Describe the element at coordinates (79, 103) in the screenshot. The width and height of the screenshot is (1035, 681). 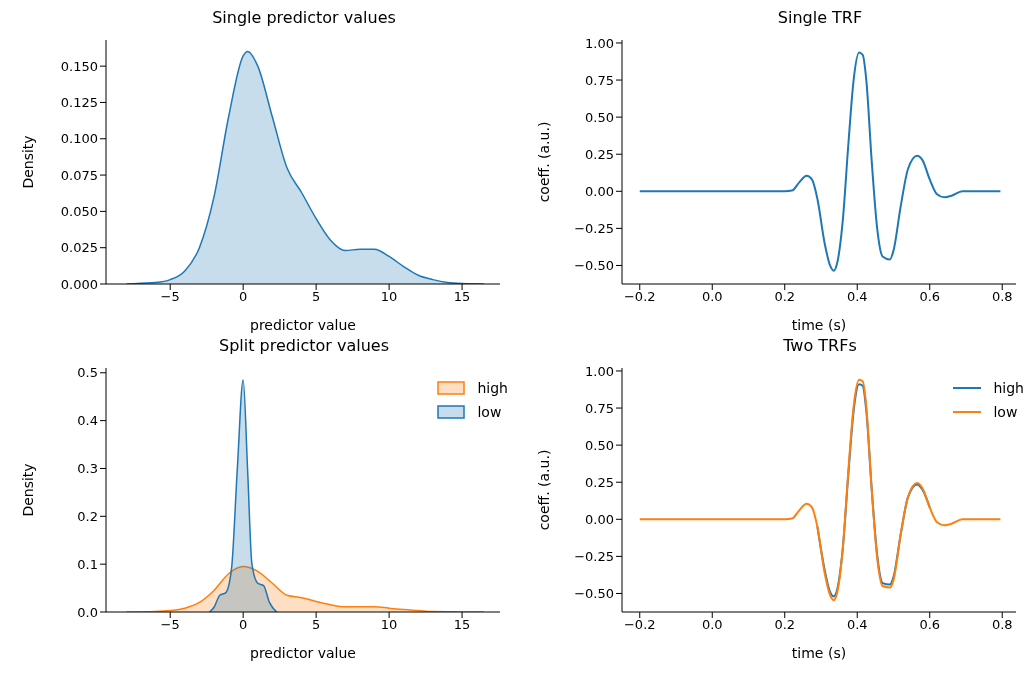
I see `y-tick-label: 0.125` at that location.